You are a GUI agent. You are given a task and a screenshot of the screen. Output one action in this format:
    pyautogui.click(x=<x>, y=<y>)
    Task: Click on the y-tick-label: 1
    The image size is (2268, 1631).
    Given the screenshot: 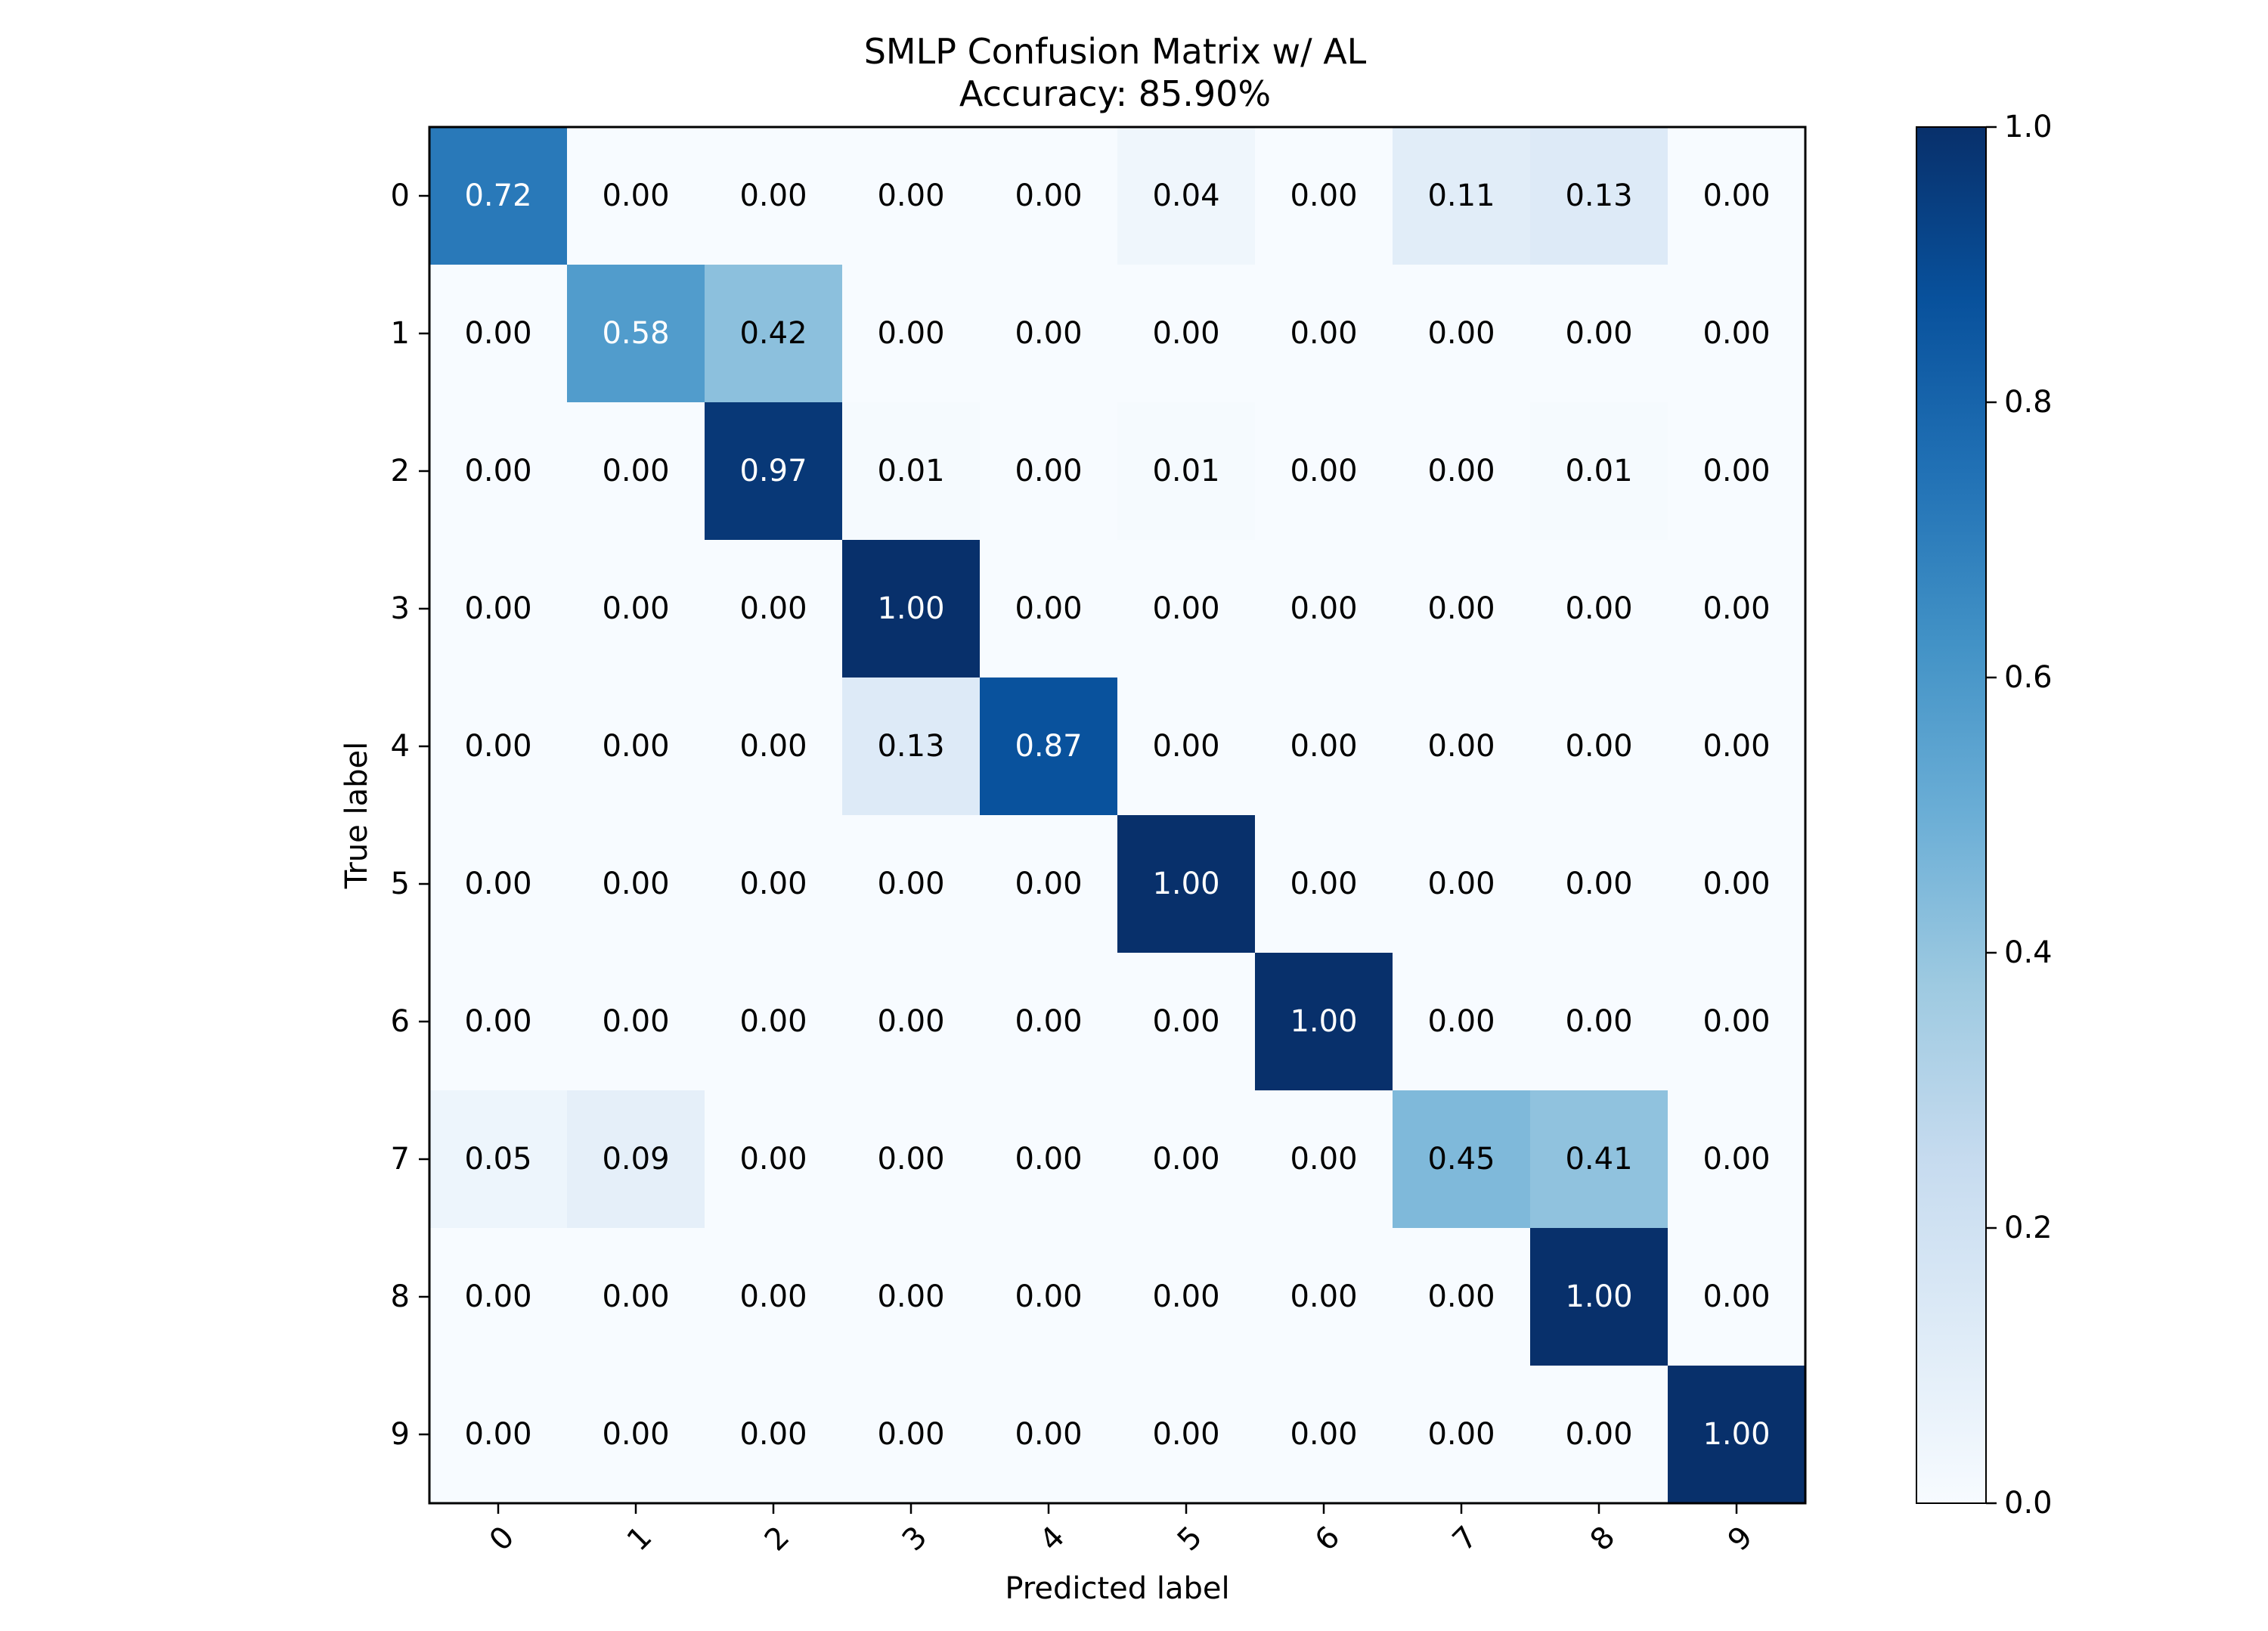 What is the action you would take?
    pyautogui.click(x=401, y=333)
    